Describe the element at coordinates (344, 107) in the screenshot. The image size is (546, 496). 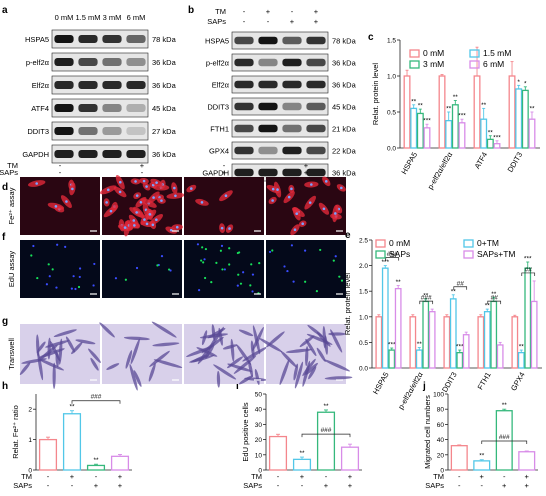
I see `blot-kda-label: 45 kDa` at that location.